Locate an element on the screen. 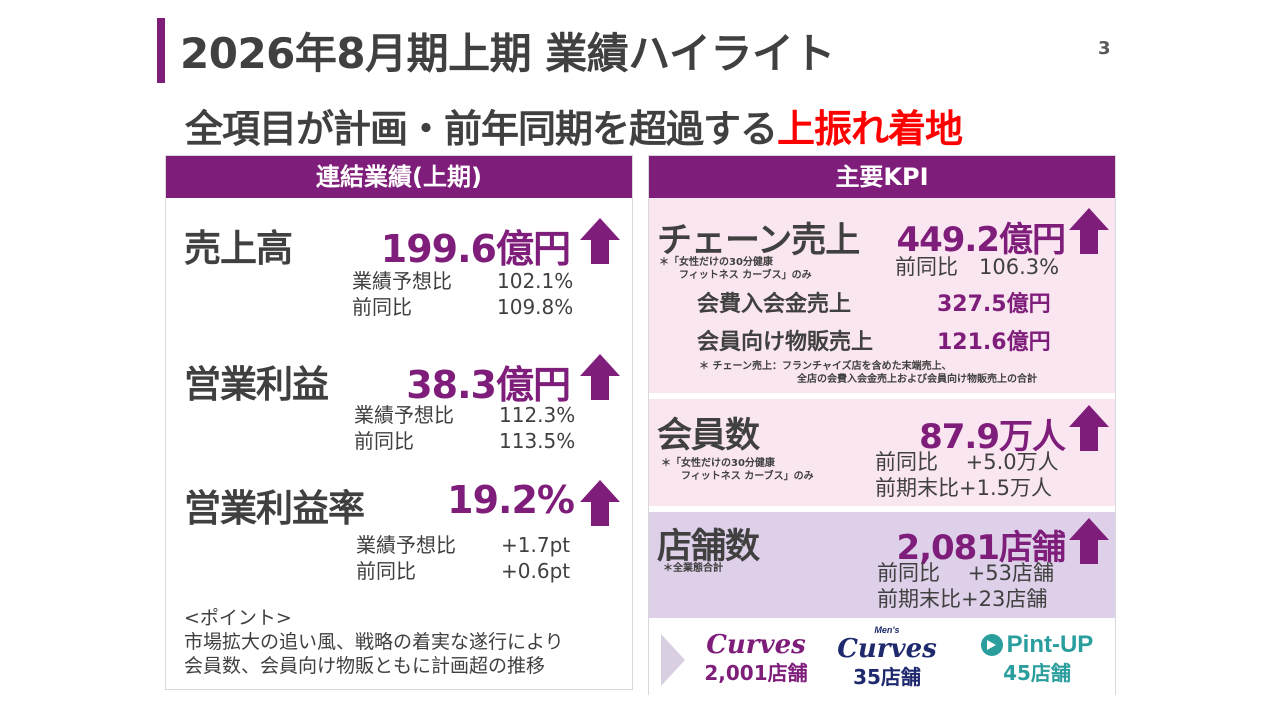 Image resolution: width=1280 pixels, height=720 pixels. kpi-yoy: 前同比 +5.0万人 is located at coordinates (967, 462).